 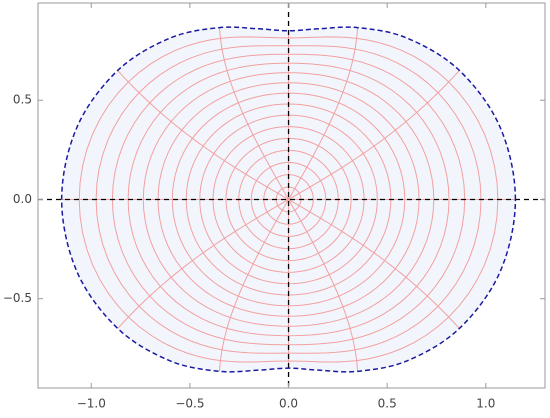 What do you see at coordinates (387, 404) in the screenshot?
I see `x-tick-label: 0.5` at bounding box center [387, 404].